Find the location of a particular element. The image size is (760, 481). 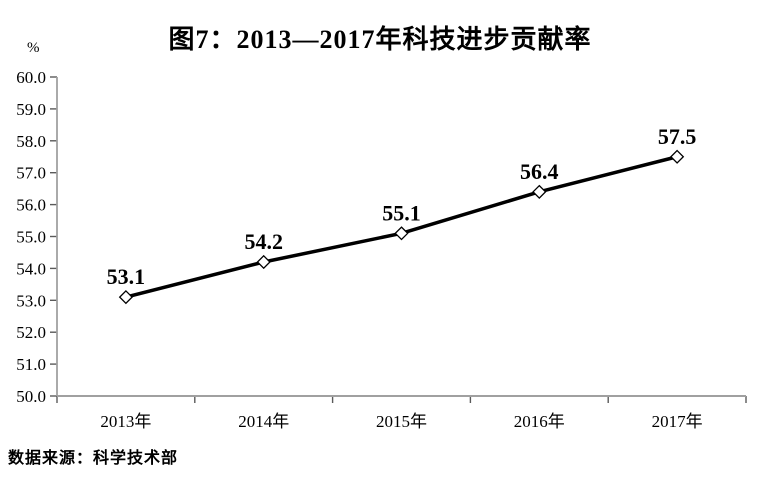

x-tick-label: 2017年 is located at coordinates (677, 421).